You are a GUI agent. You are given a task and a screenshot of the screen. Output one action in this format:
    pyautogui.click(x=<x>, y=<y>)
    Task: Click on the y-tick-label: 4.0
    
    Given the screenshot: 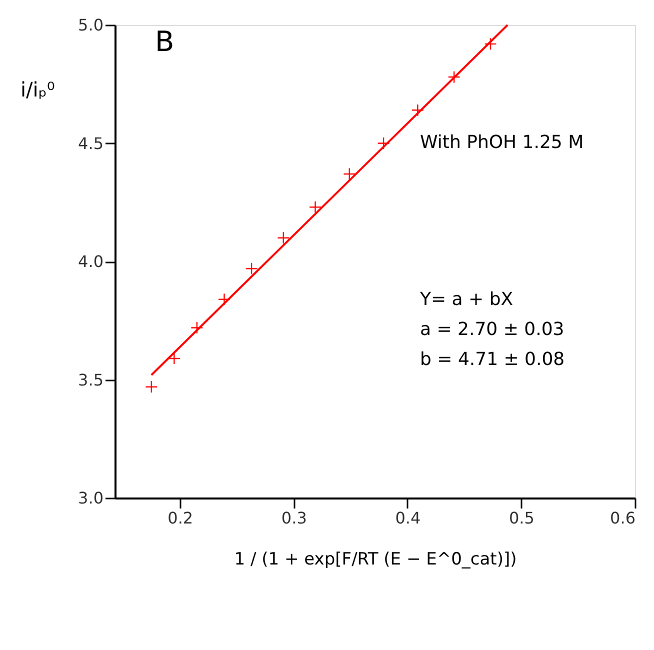 What is the action you would take?
    pyautogui.click(x=91, y=261)
    